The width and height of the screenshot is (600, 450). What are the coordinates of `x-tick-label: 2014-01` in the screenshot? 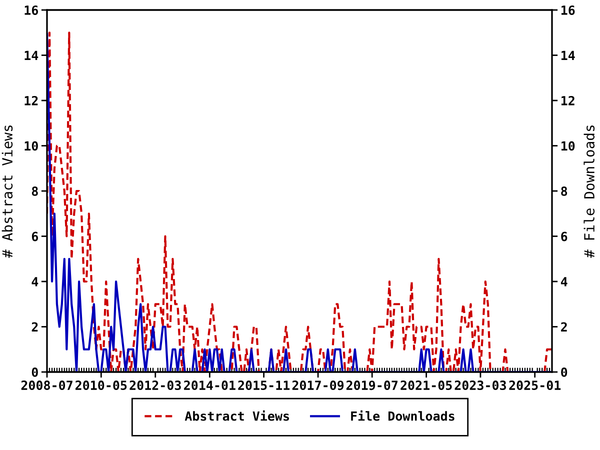 It's located at (210, 385).